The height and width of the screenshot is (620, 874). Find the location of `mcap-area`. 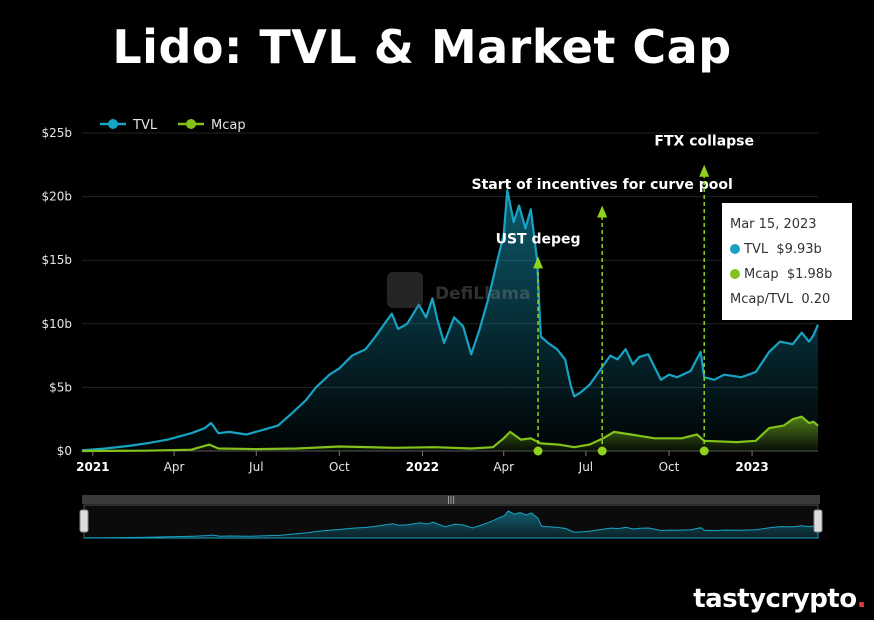

mcap-area is located at coordinates (450, 433).